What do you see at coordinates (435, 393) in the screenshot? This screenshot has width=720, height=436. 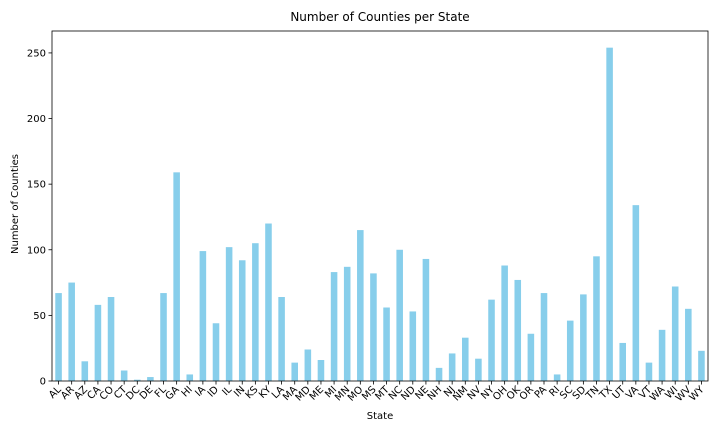 I see `x-tick-label-nh: NH` at bounding box center [435, 393].